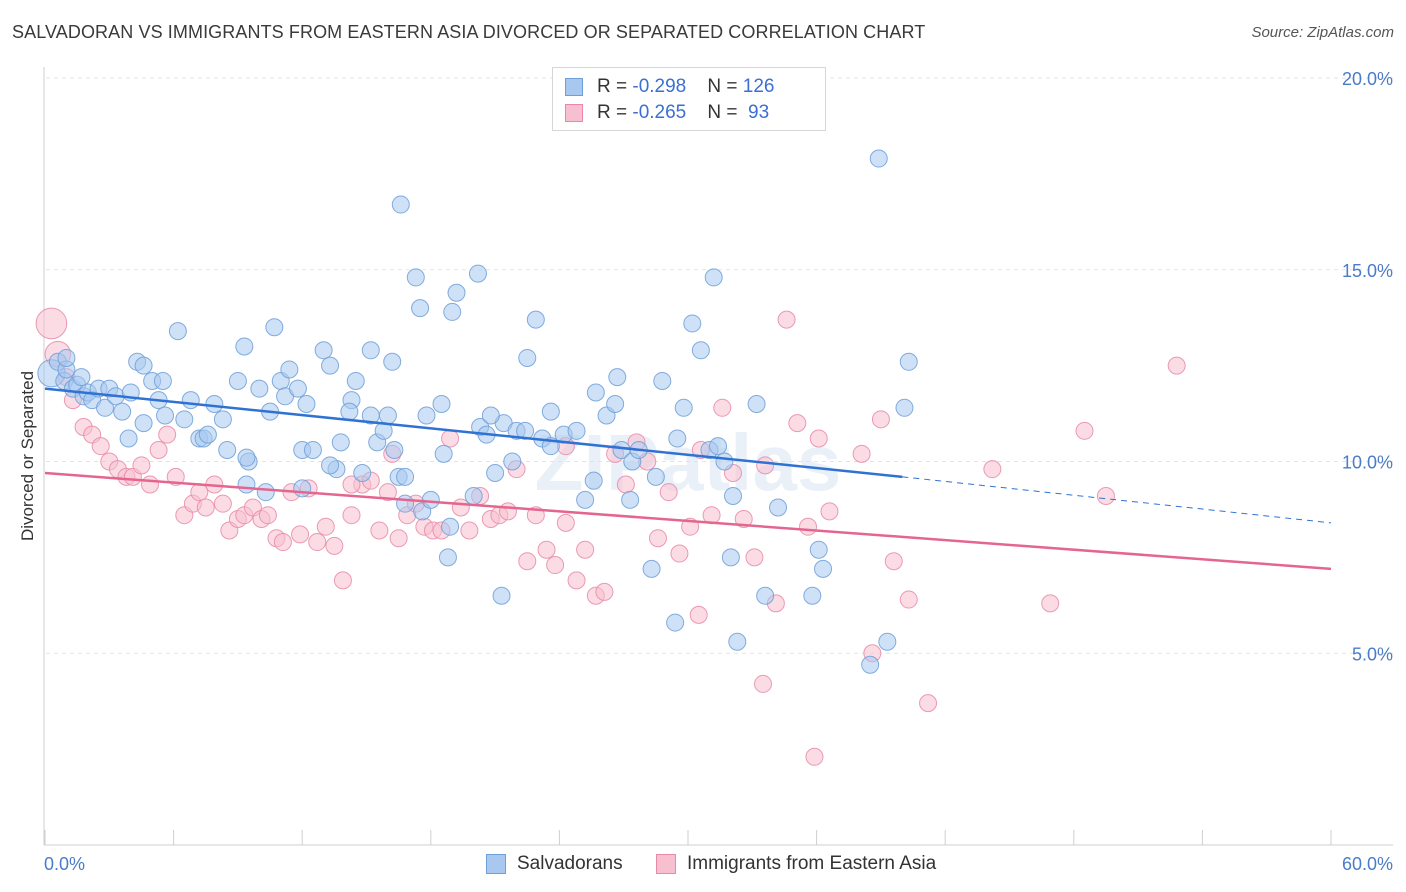  Describe the element at coordinates (1367, 271) in the screenshot. I see `y-tick-label: 15.0%` at that location.